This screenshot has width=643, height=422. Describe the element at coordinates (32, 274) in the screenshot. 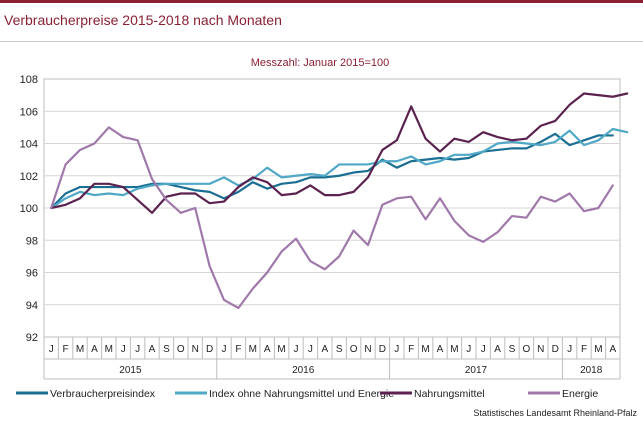

I see `y-tick-label: 96` at that location.